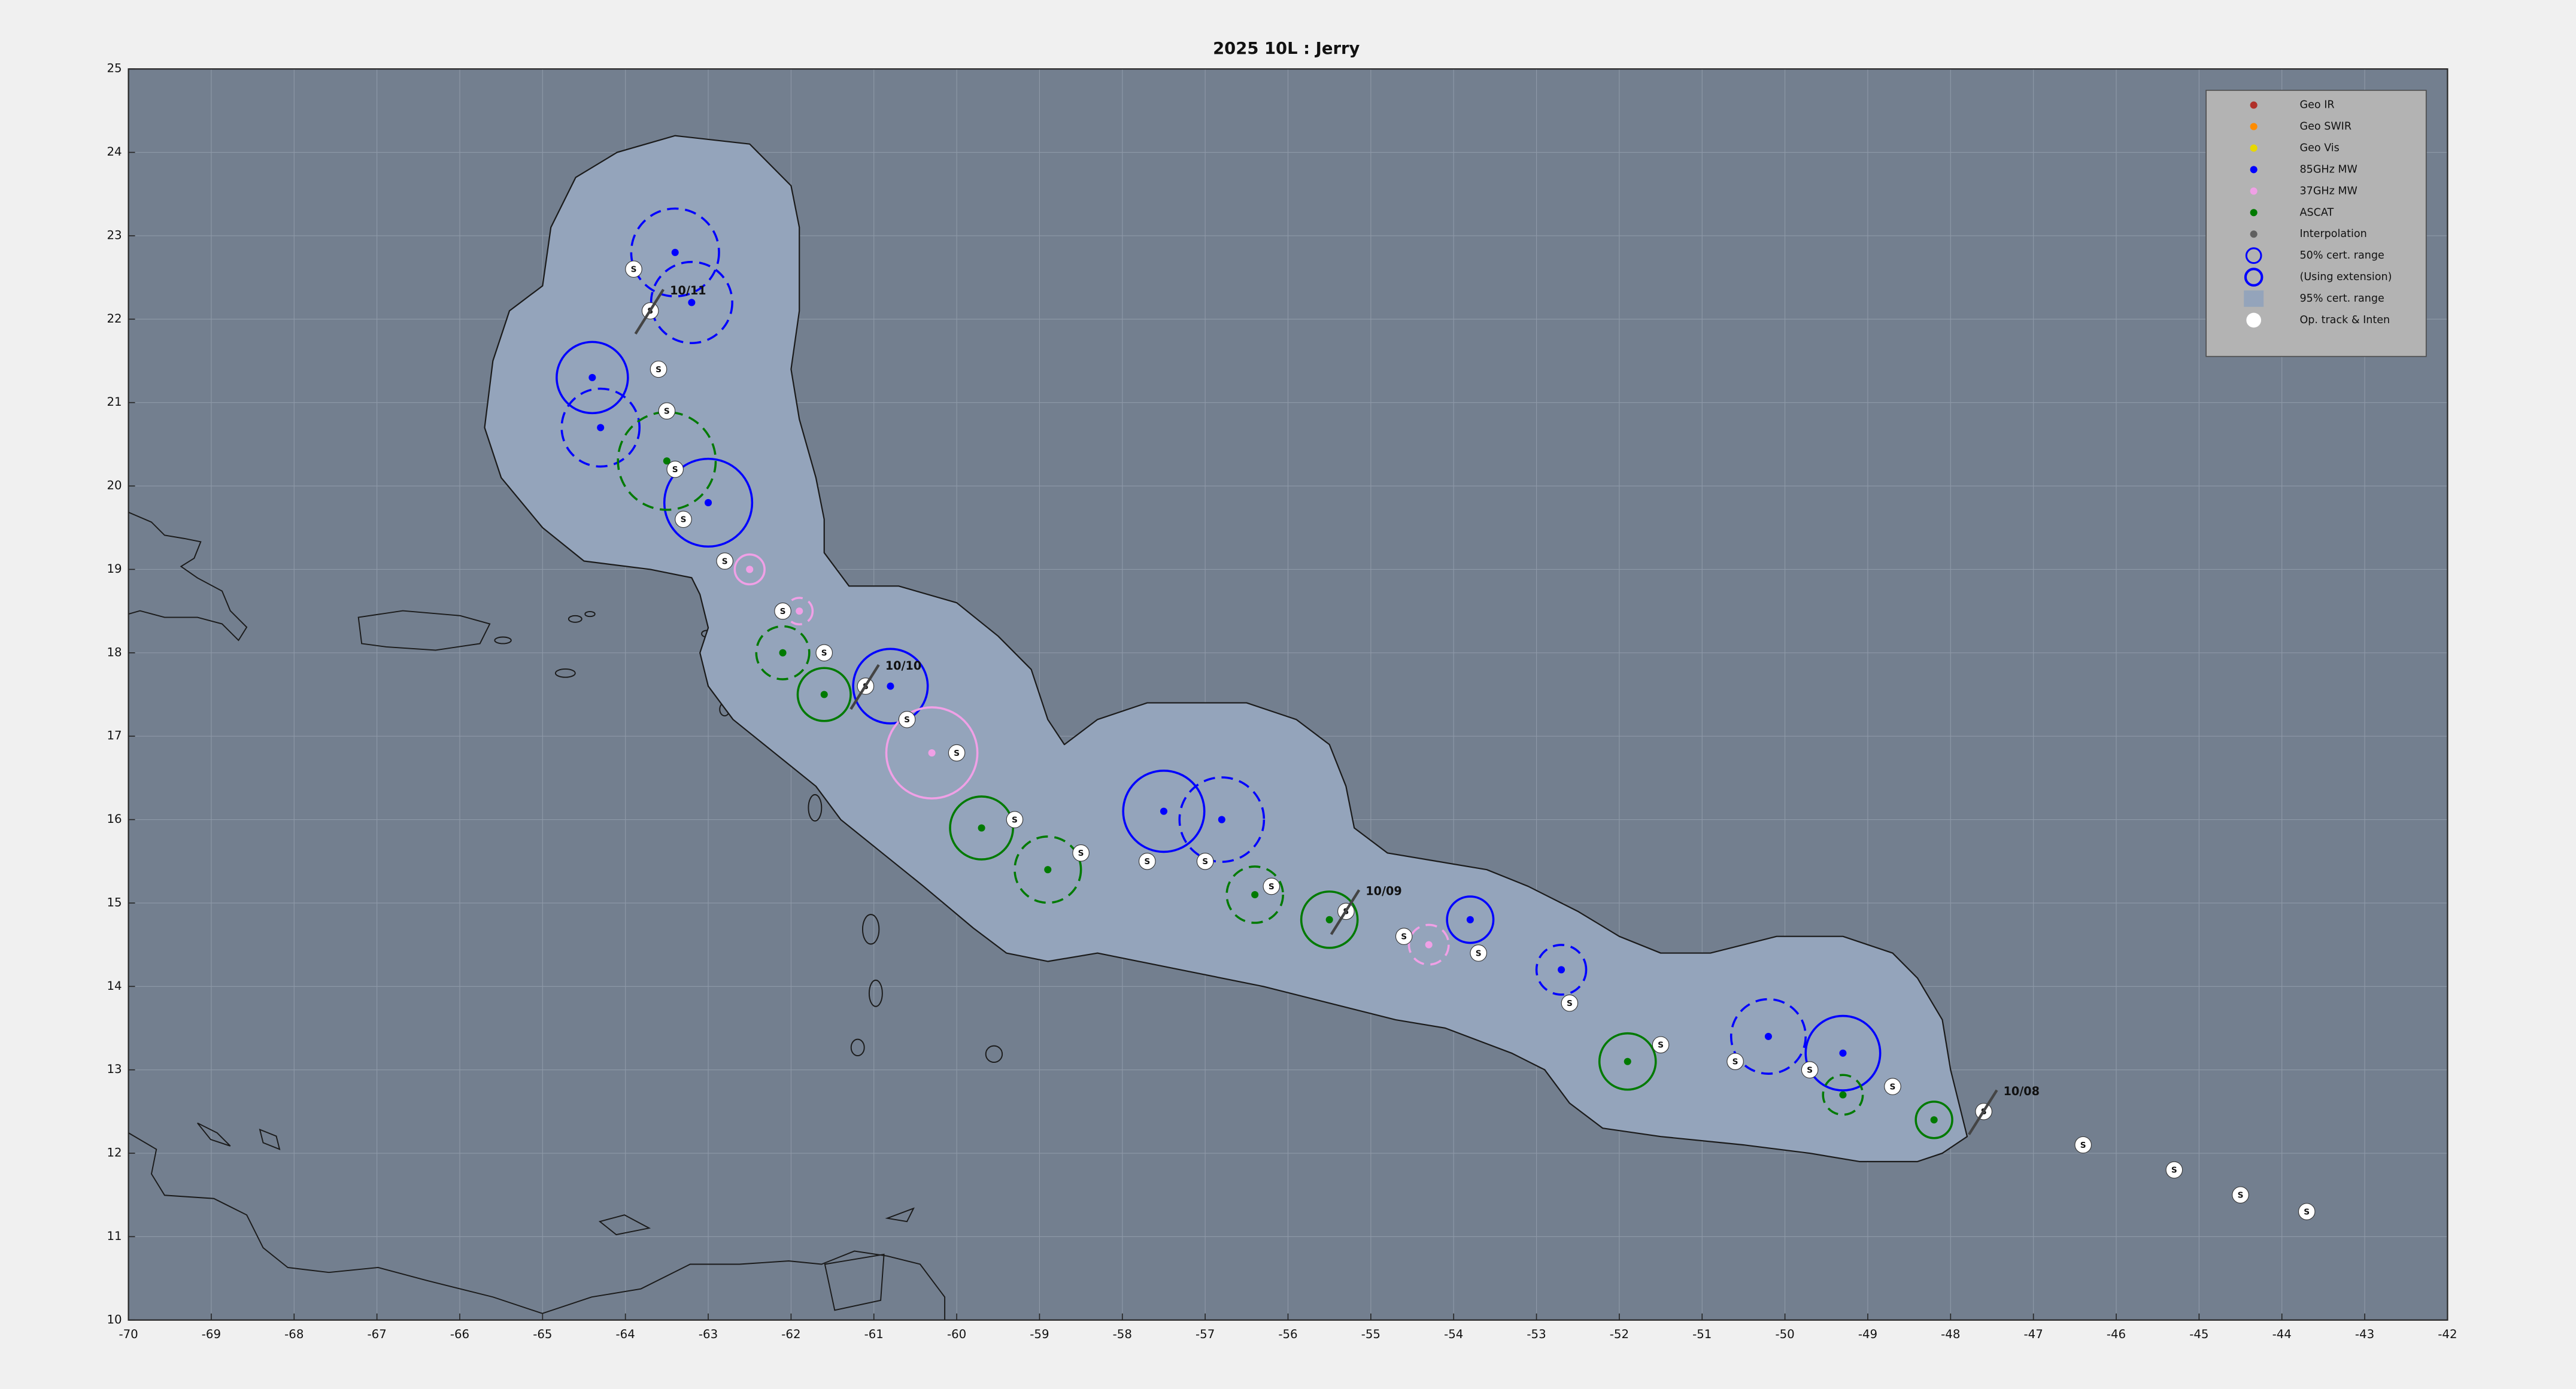 The height and width of the screenshot is (1389, 2576). What do you see at coordinates (114, 652) in the screenshot?
I see `y-tick-label: 18` at bounding box center [114, 652].